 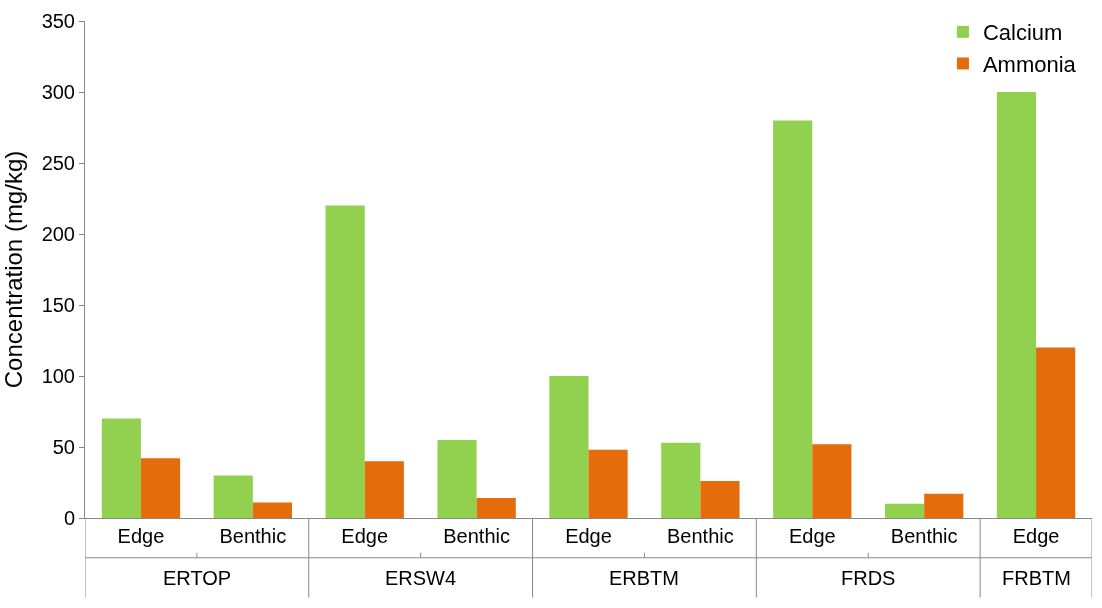 I want to click on y-tick-label: 50, so click(x=63, y=447).